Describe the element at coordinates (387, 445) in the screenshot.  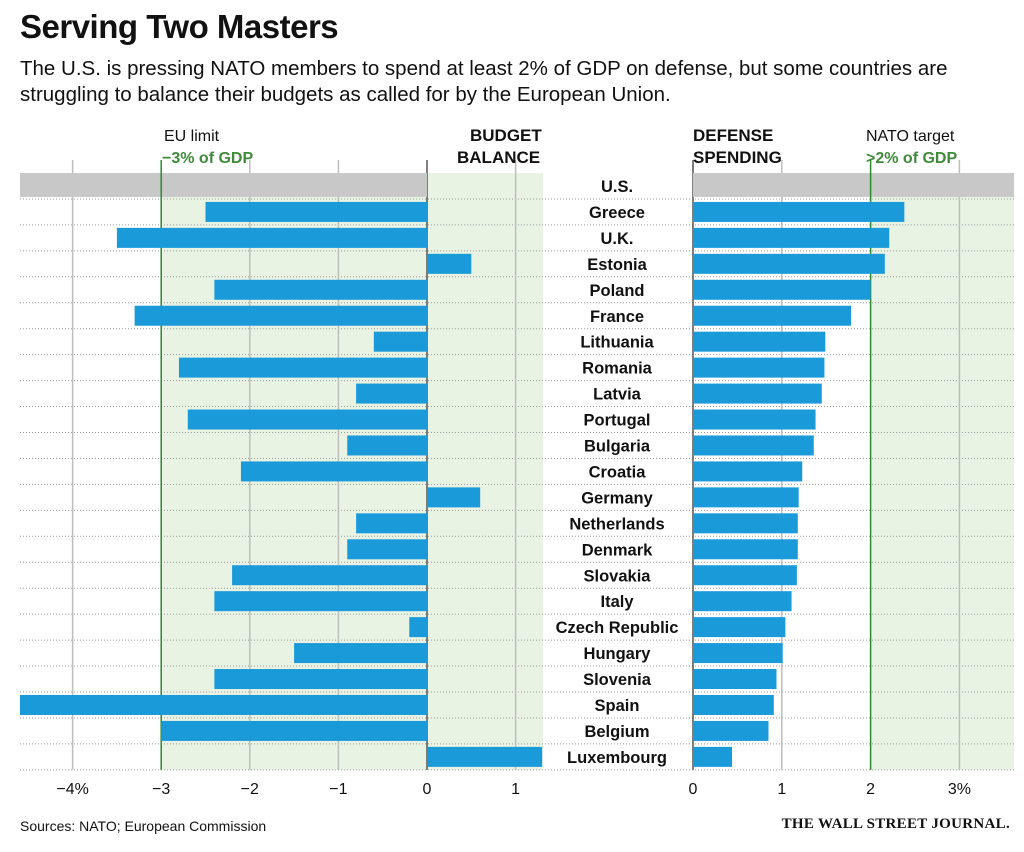
I see `budget-bar-bulgaria` at that location.